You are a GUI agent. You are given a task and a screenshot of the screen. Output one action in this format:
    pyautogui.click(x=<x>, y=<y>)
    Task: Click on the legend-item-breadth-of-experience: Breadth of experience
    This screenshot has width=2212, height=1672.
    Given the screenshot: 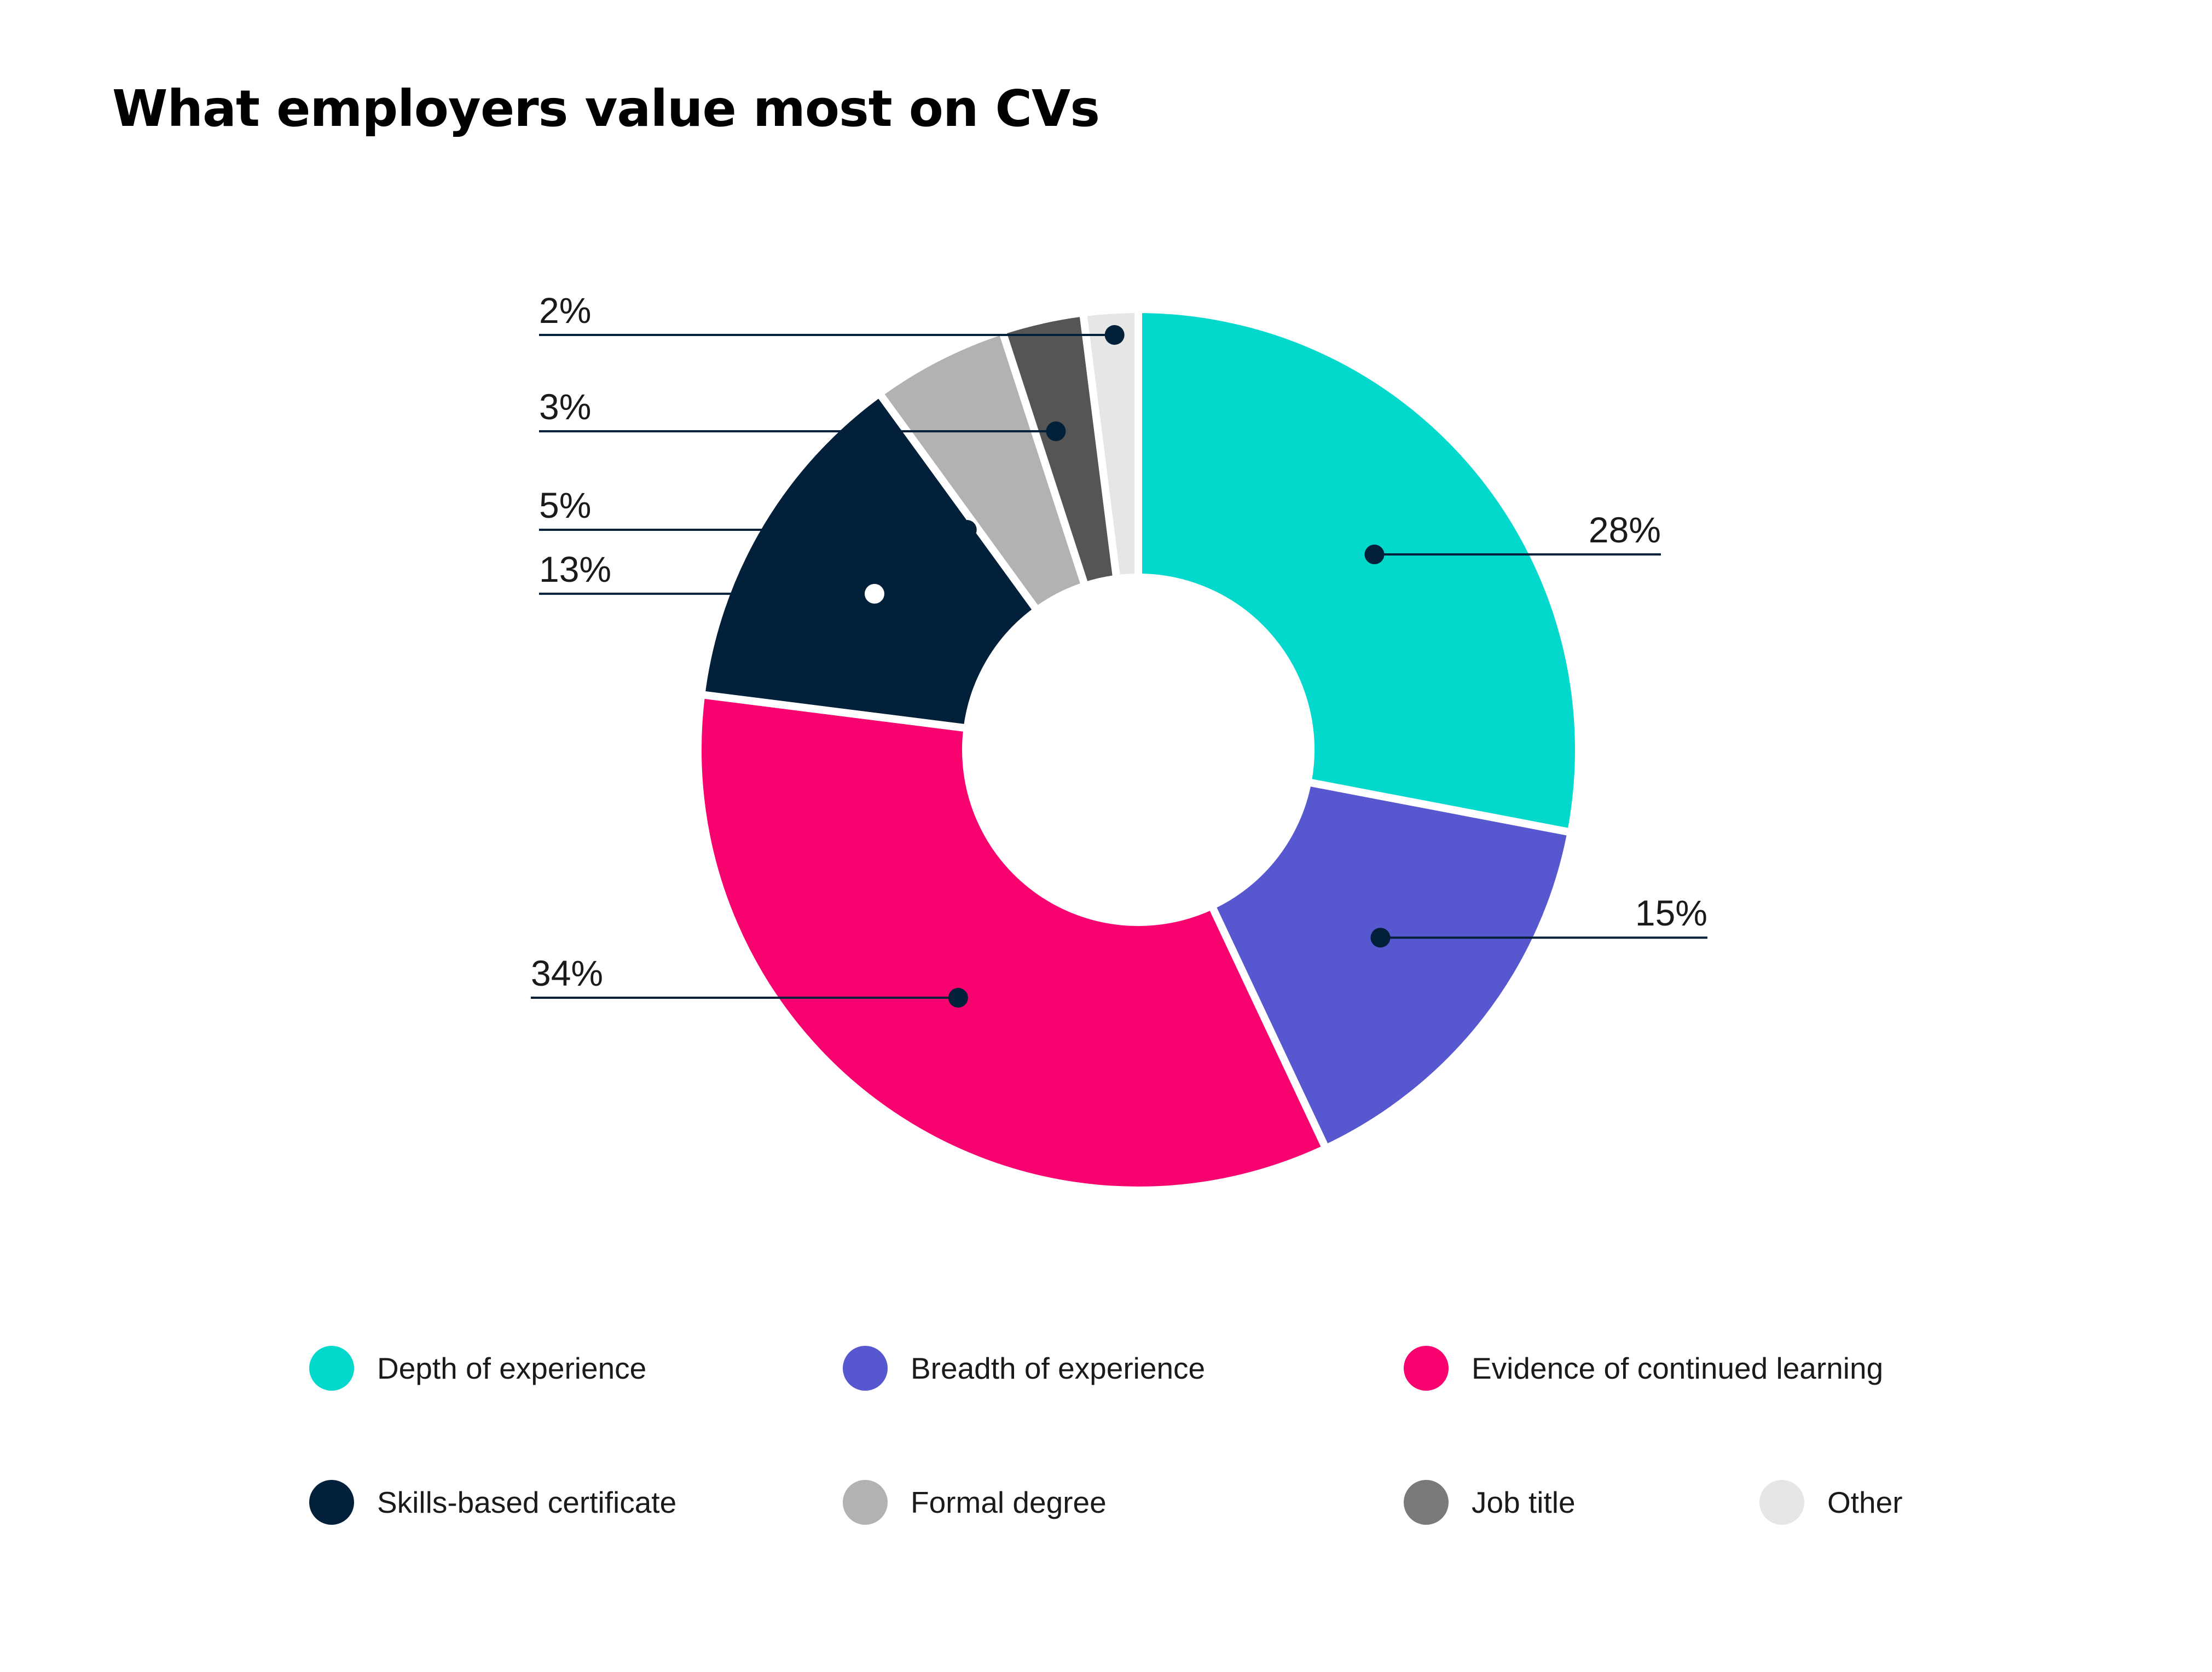 What is the action you would take?
    pyautogui.click(x=1024, y=1369)
    